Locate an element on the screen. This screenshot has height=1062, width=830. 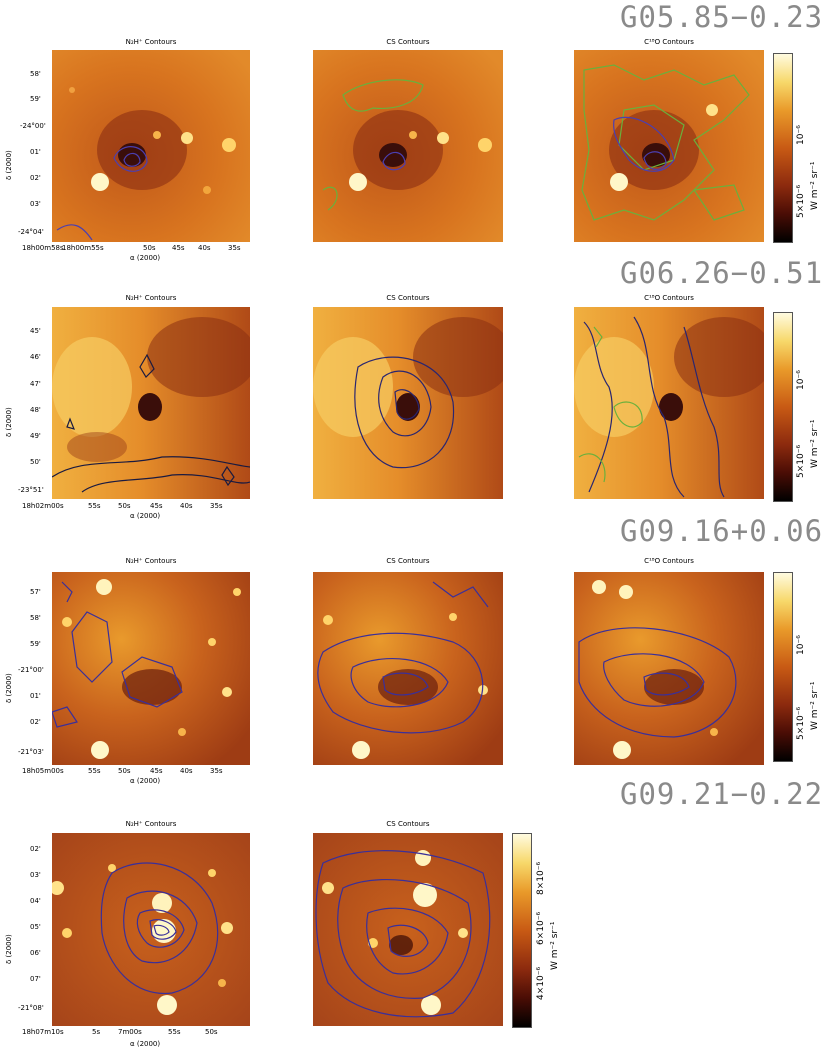
source-label: G09.21−0.22 is located at coordinates (722, 794).